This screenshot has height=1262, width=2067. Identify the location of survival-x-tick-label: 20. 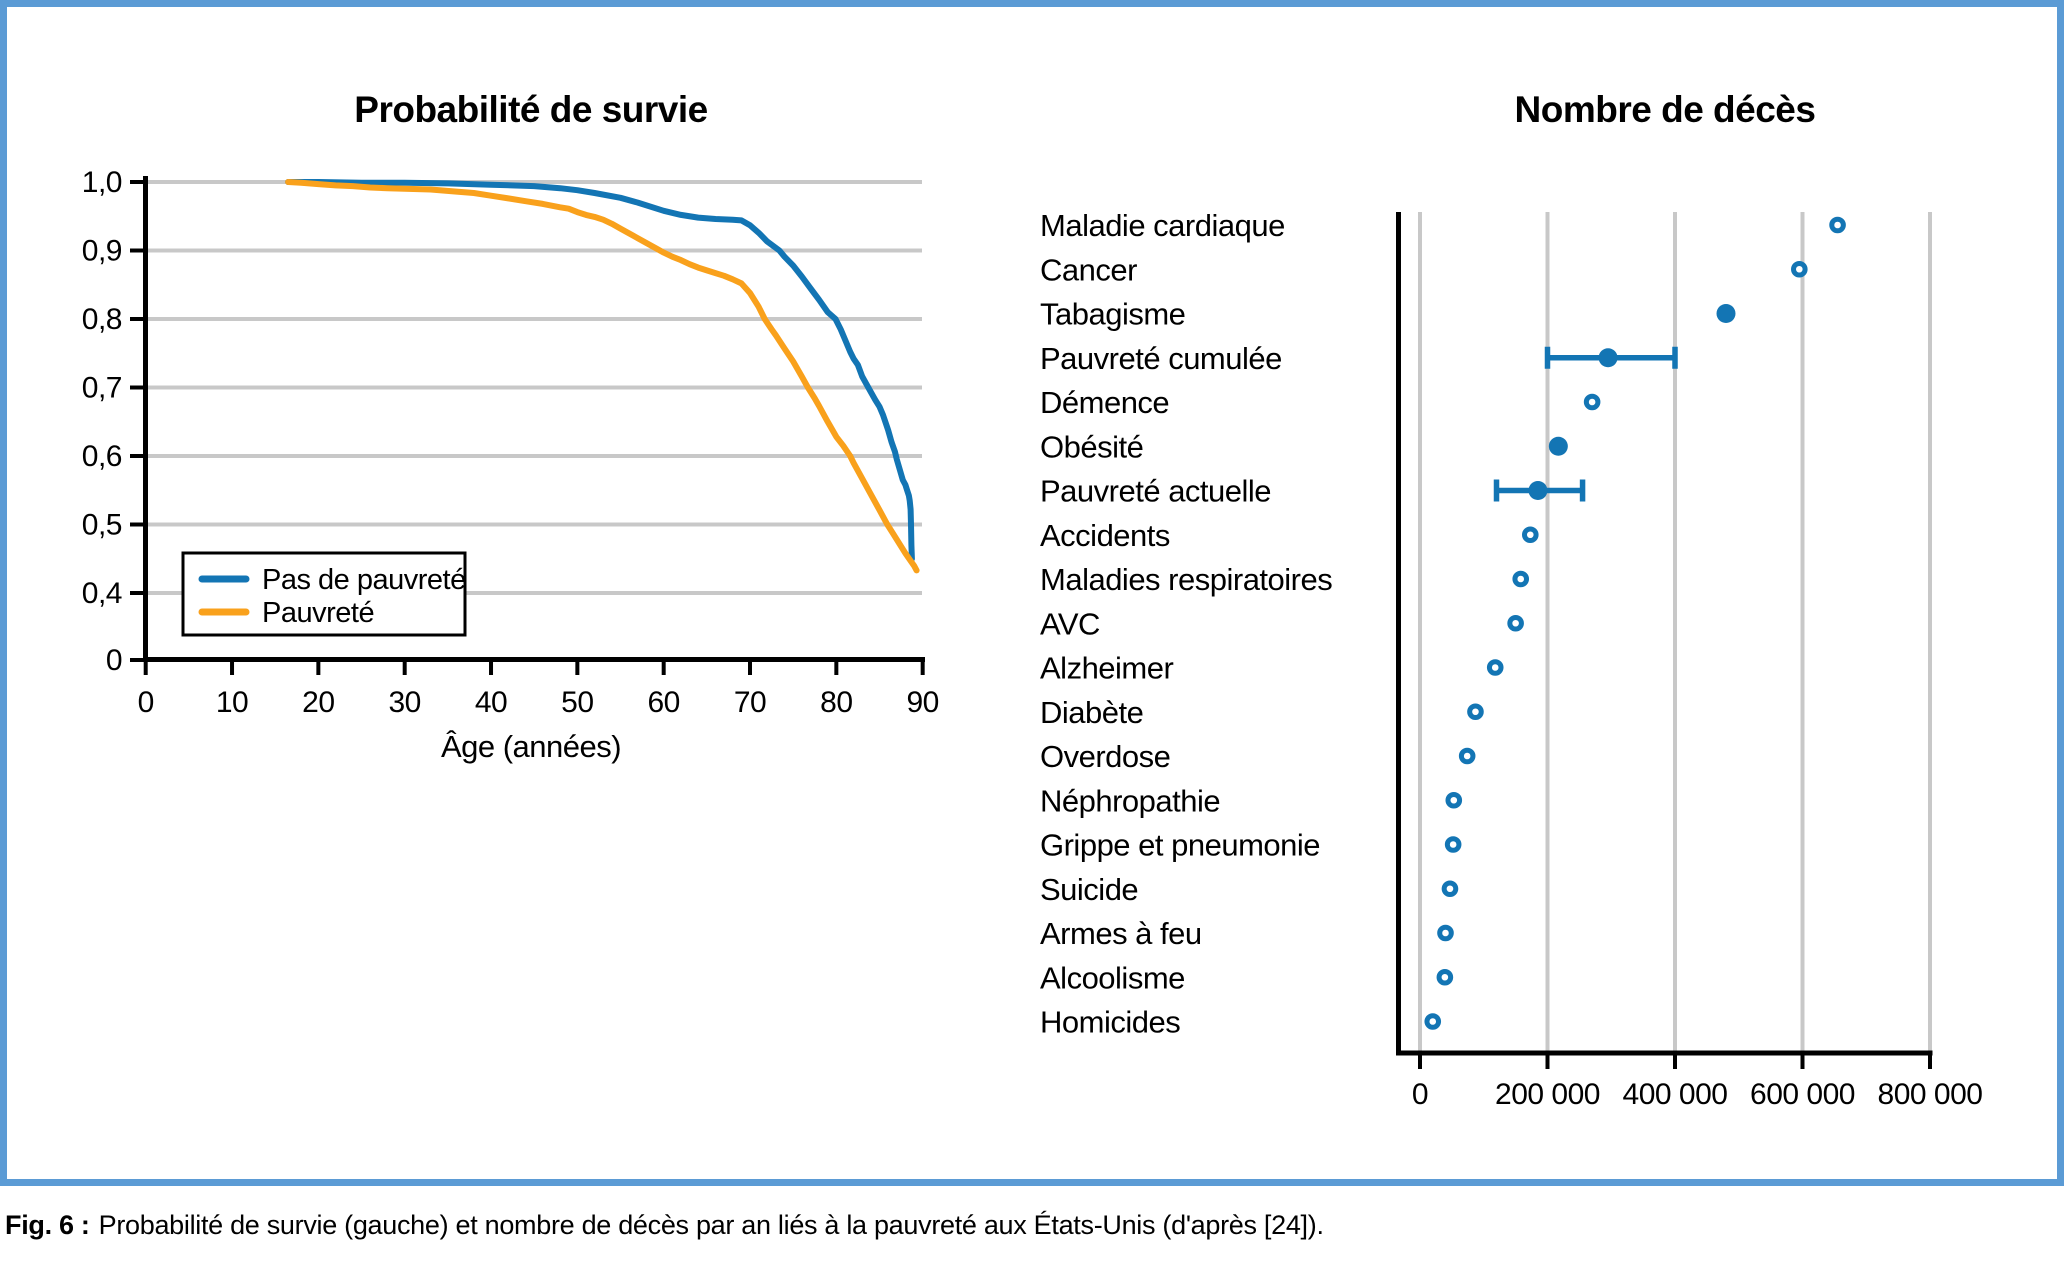
(318, 702).